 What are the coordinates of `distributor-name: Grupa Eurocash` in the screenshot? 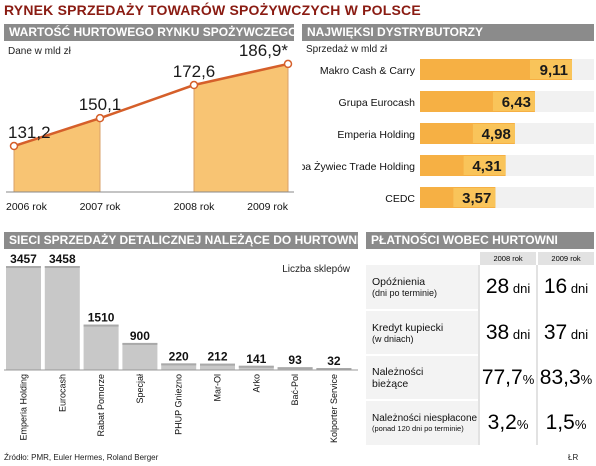 It's located at (377, 103).